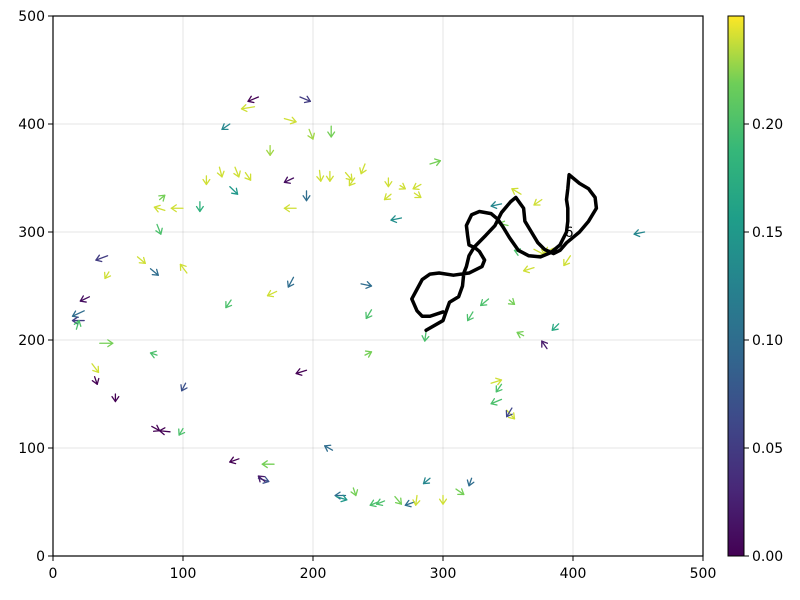 Image resolution: width=800 pixels, height=600 pixels. I want to click on trajectory-path, so click(504, 253).